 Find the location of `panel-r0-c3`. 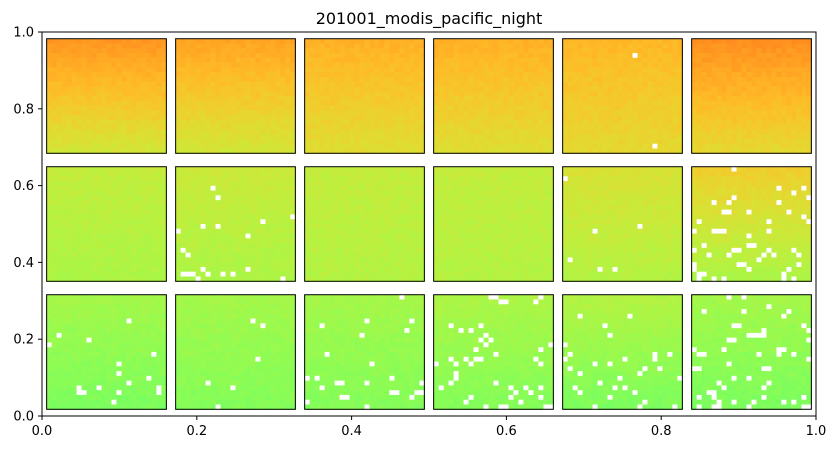

panel-r0-c3 is located at coordinates (493, 96).